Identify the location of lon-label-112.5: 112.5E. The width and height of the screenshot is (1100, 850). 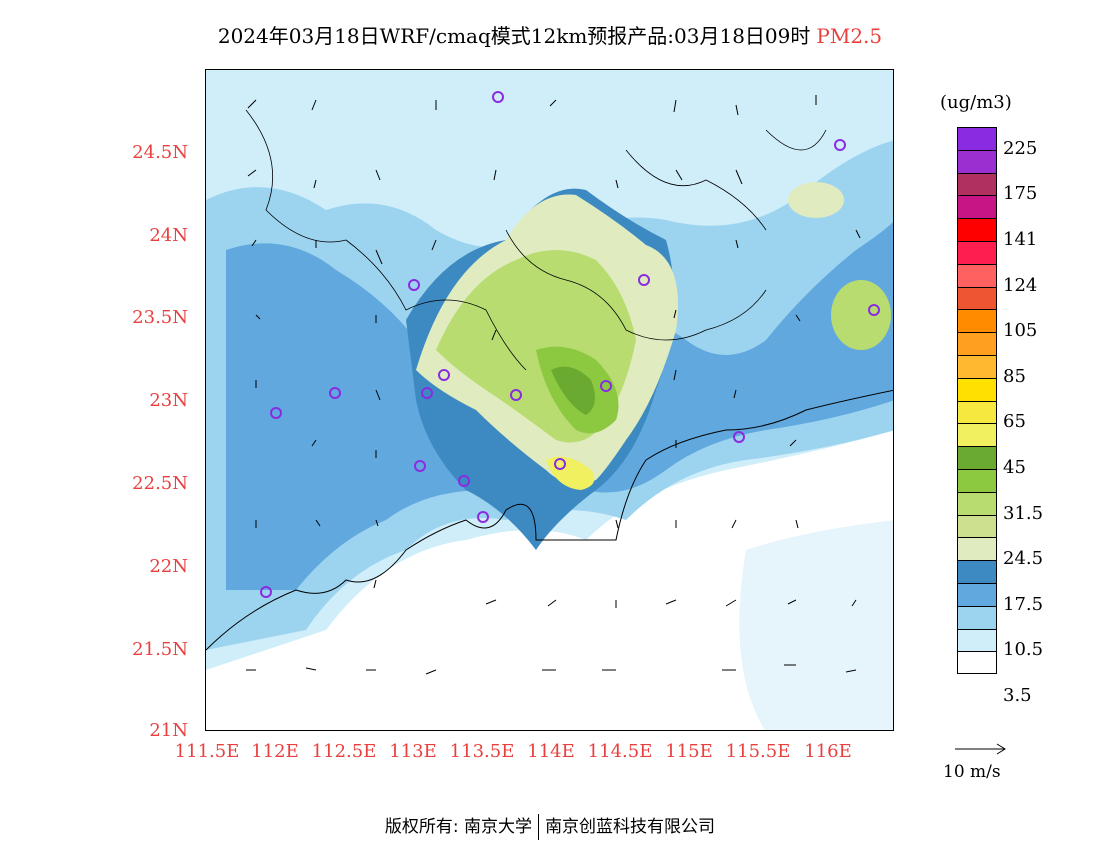
(344, 751).